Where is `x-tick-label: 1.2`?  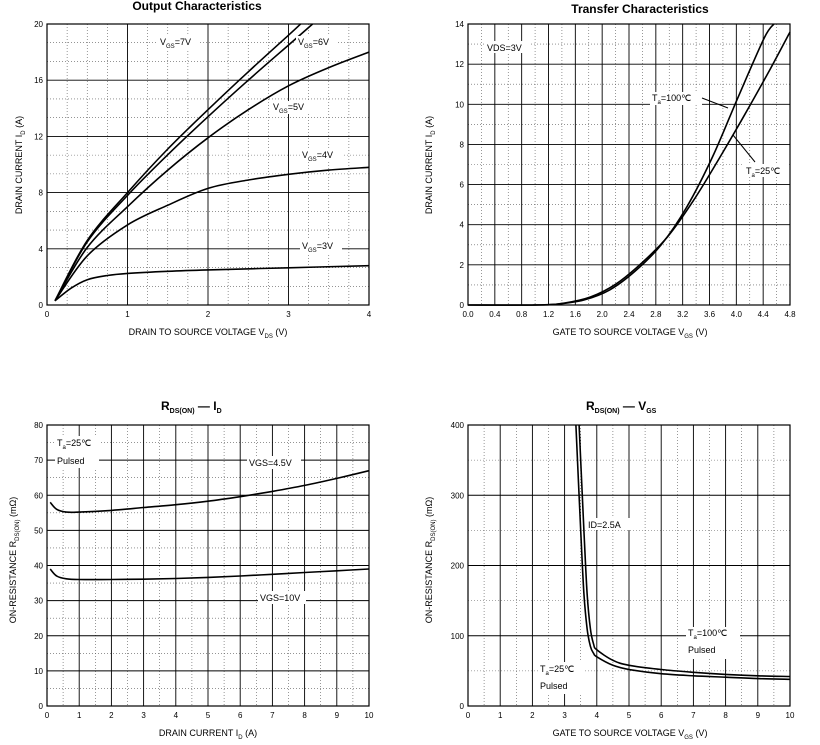 x-tick-label: 1.2 is located at coordinates (549, 314).